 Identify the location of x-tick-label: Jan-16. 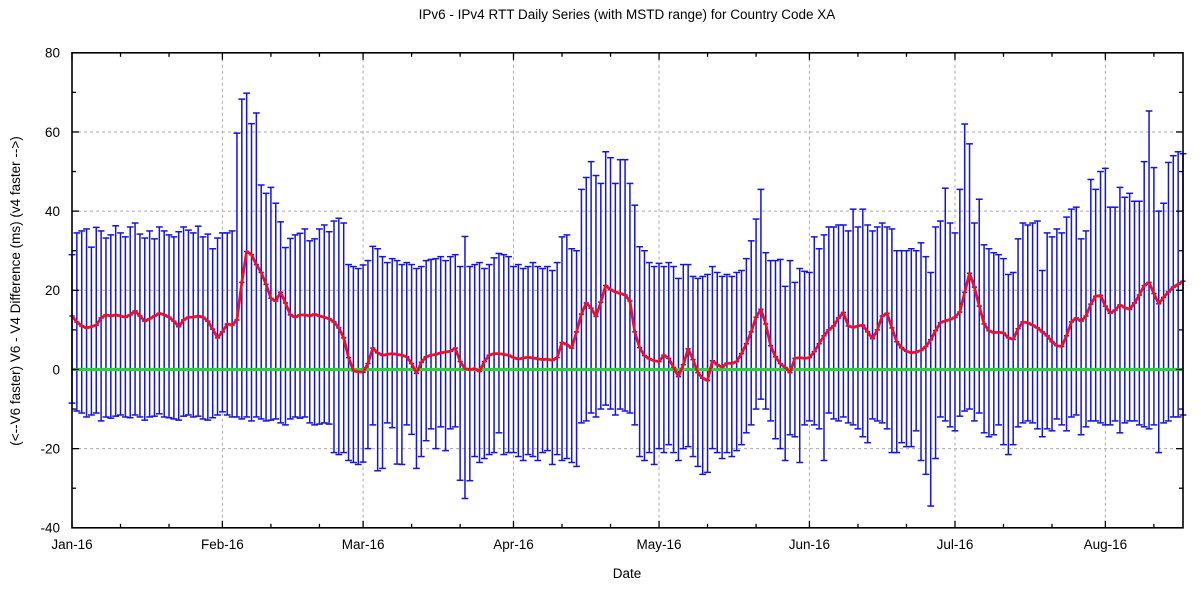
(71, 544).